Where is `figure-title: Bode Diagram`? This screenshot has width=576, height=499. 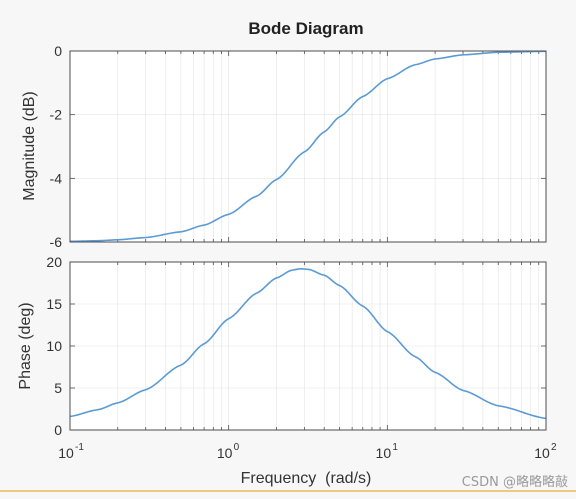
figure-title: Bode Diagram is located at coordinates (305, 28).